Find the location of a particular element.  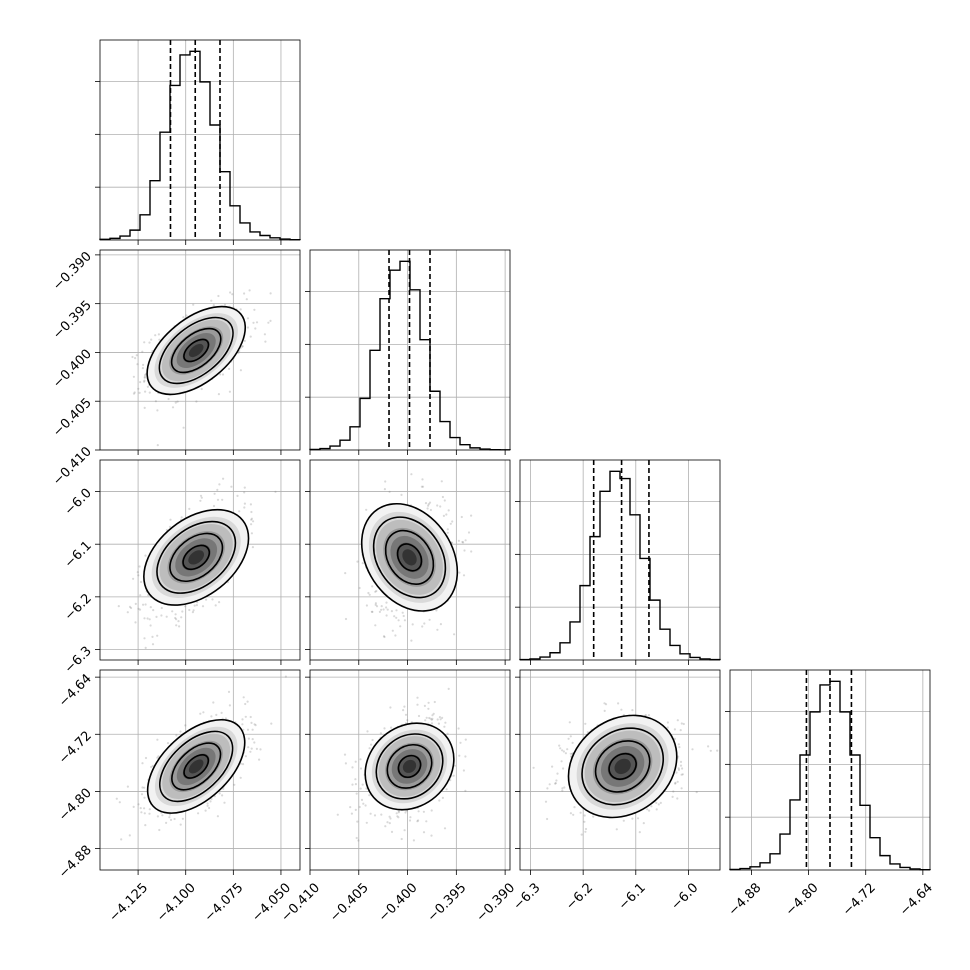

density-fill is located at coordinates (622, 766).